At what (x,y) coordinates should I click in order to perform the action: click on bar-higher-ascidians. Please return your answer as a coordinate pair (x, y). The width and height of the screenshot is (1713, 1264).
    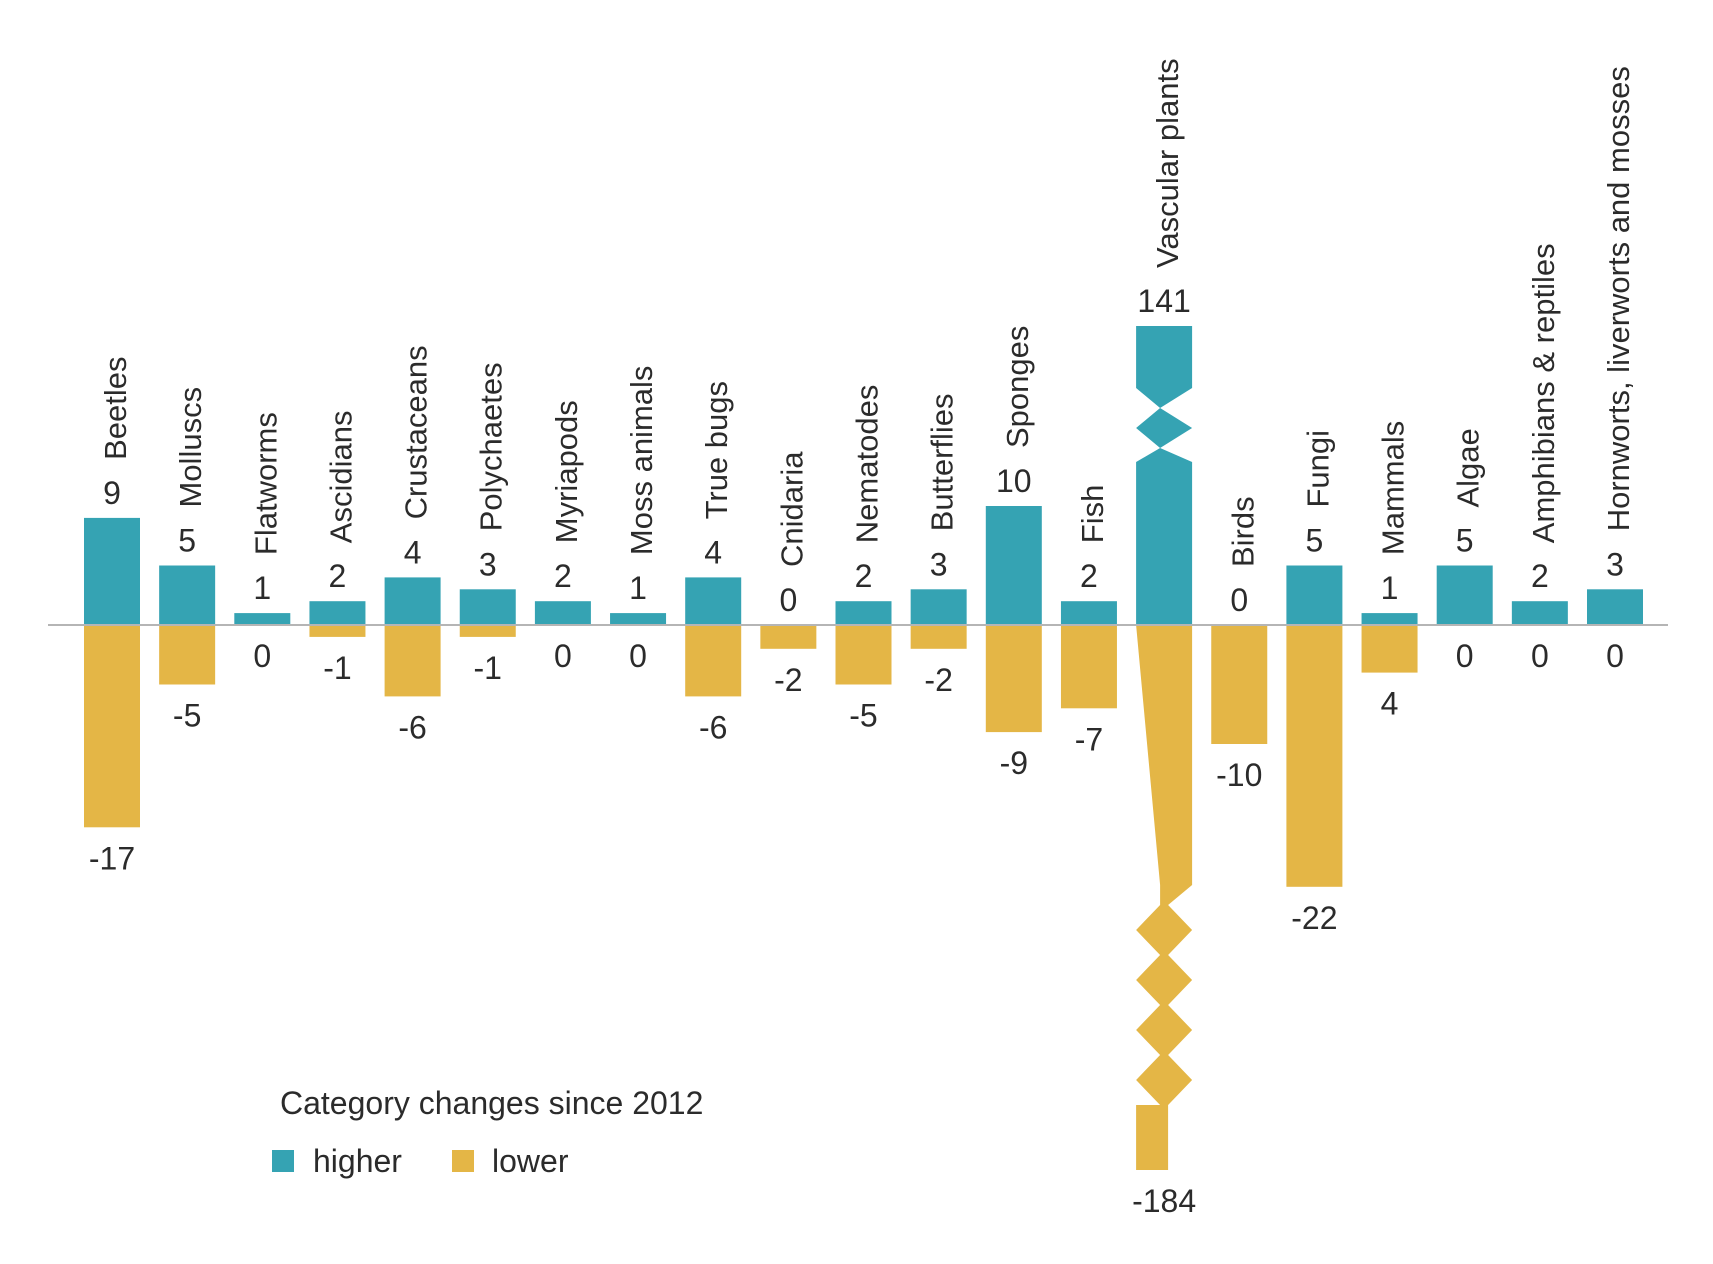
    Looking at the image, I should click on (337, 613).